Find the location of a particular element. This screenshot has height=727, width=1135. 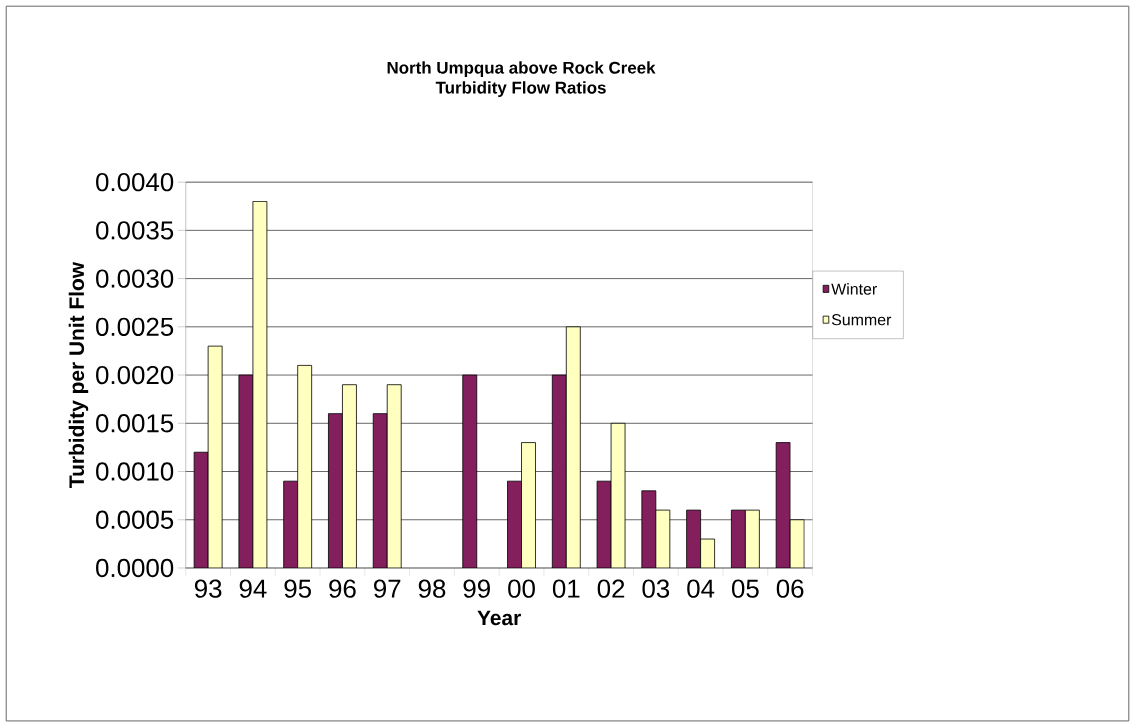

x-tick-label: 05 is located at coordinates (745, 588).